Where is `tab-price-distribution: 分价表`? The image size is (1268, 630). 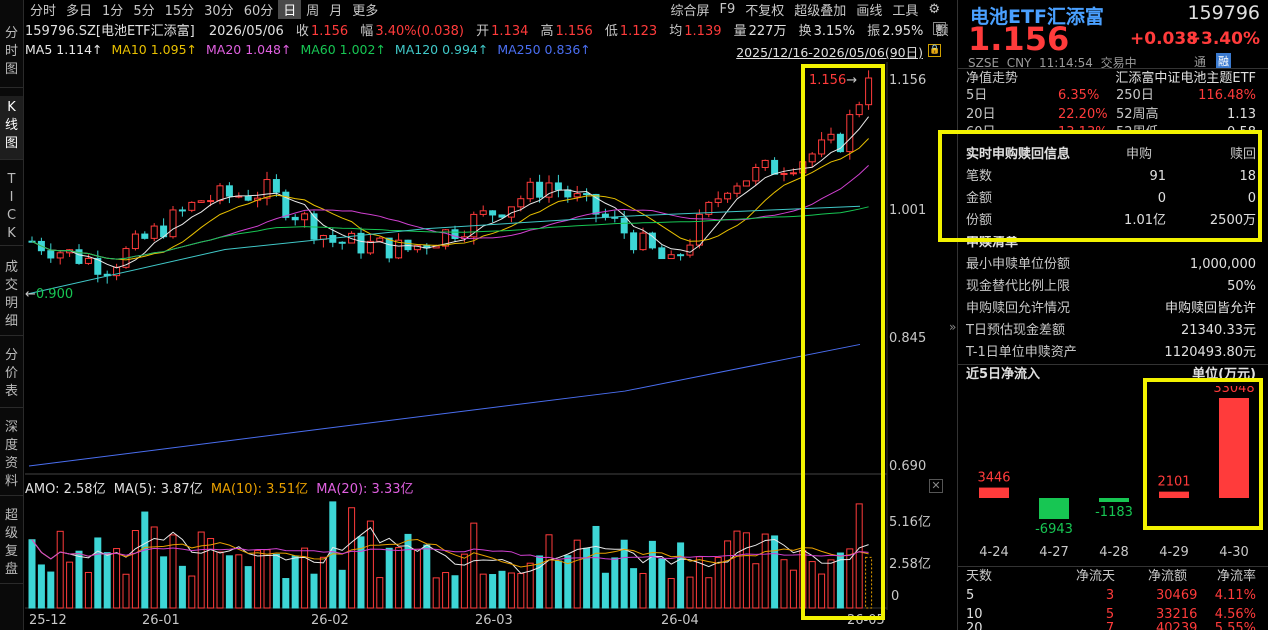
tab-price-distribution: 分价表 is located at coordinates (11, 376).